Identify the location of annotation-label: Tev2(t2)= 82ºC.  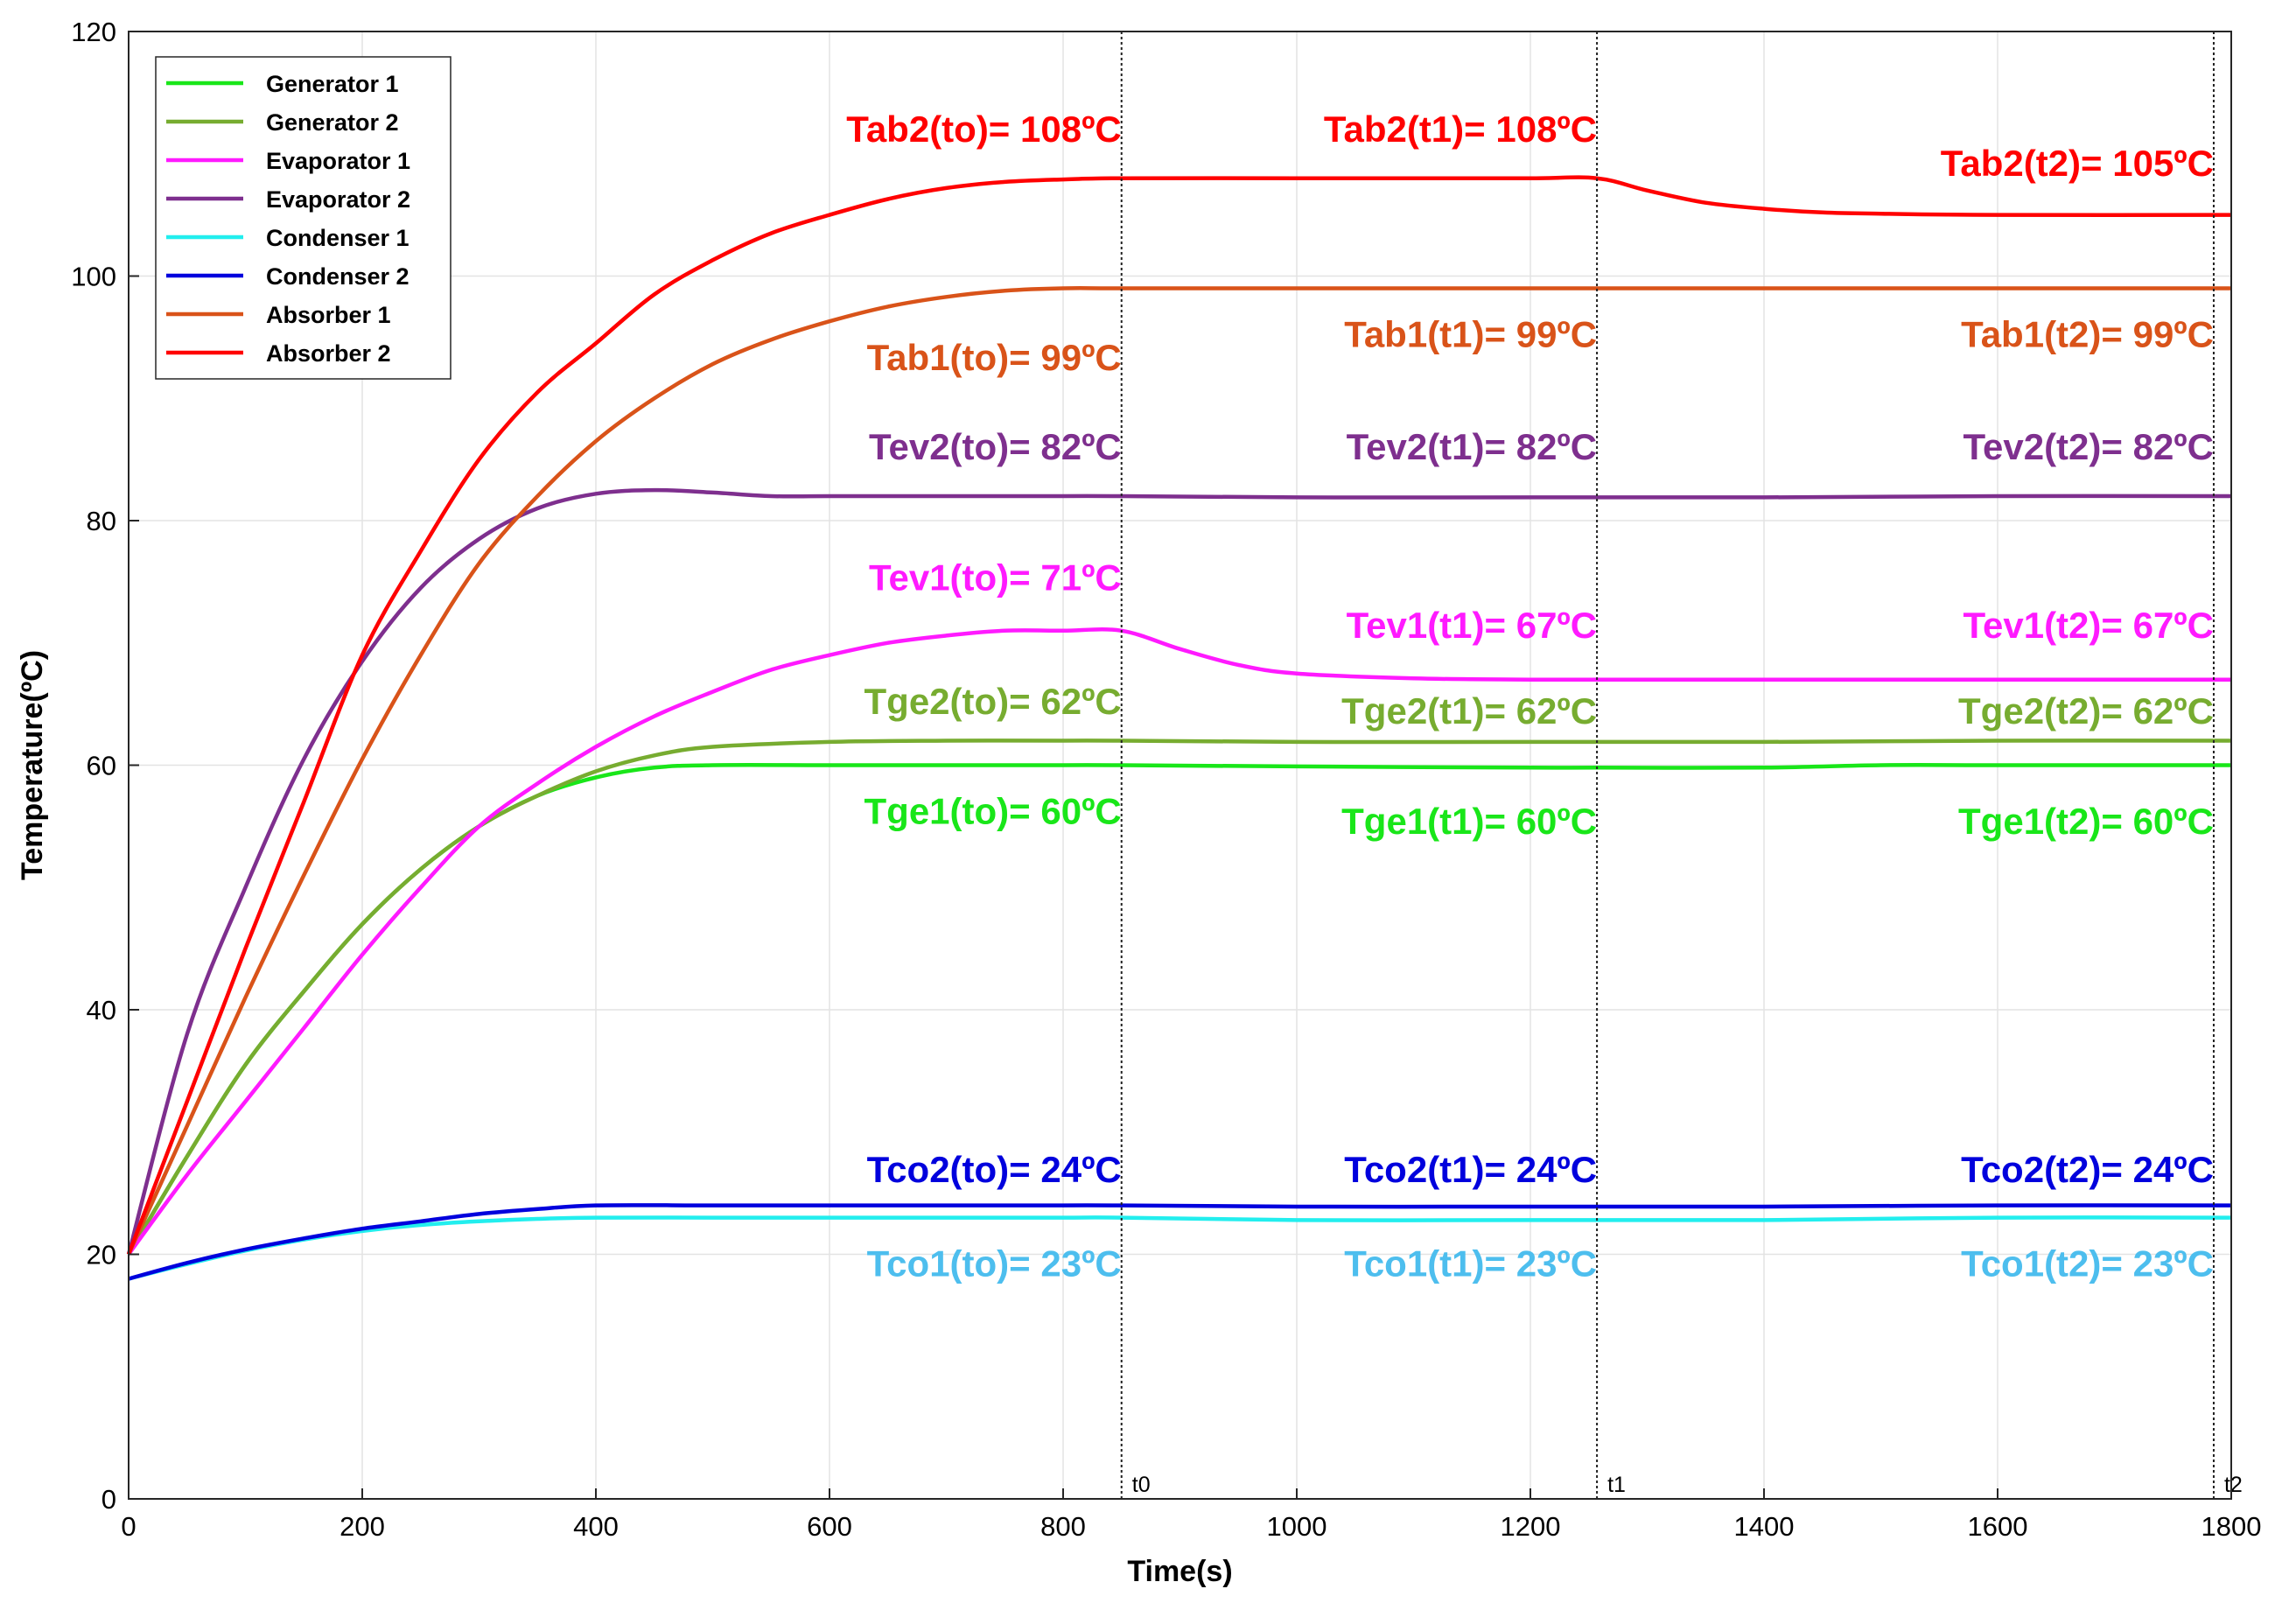
(2088, 446).